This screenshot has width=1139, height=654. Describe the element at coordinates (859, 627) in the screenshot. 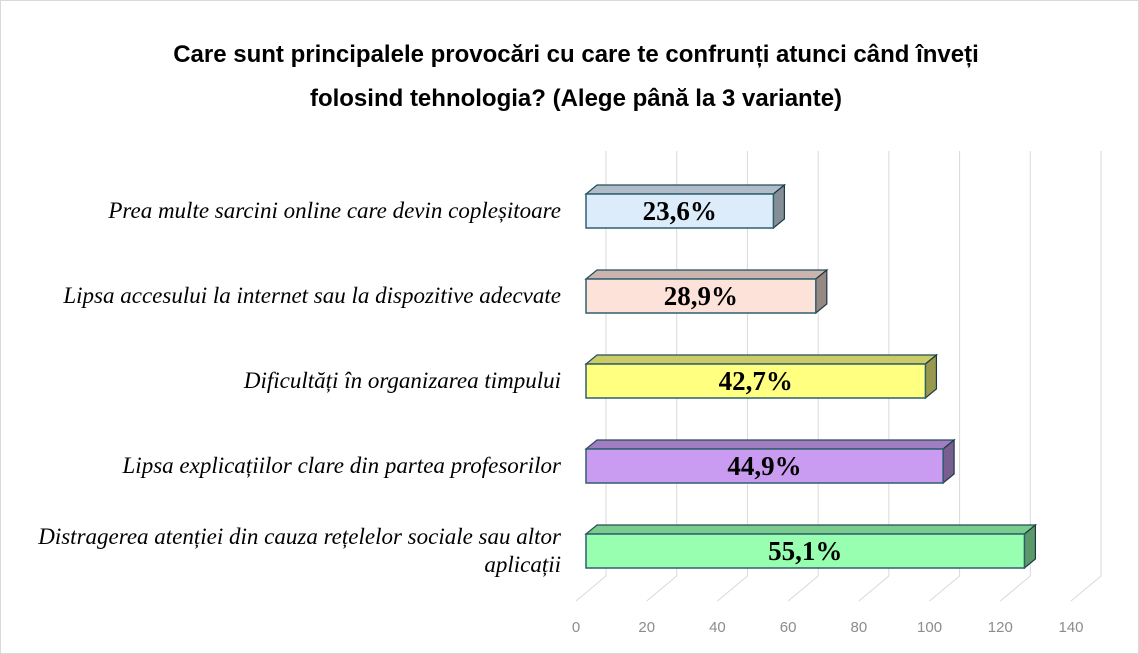

I see `x-tick-label: 80` at that location.